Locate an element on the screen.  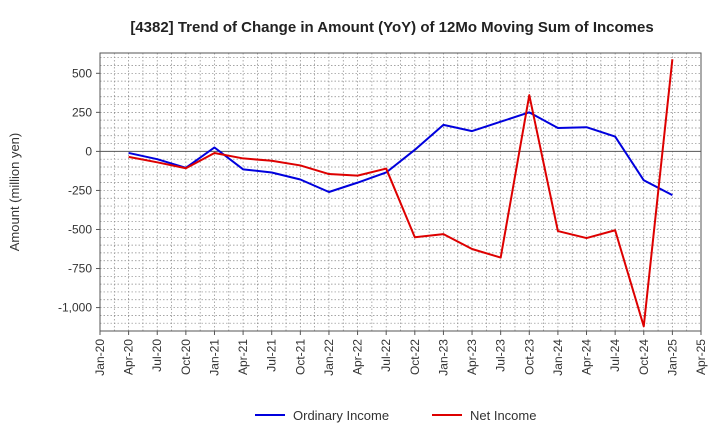
x-tick-label: Apr-21 is located at coordinates (243, 357).